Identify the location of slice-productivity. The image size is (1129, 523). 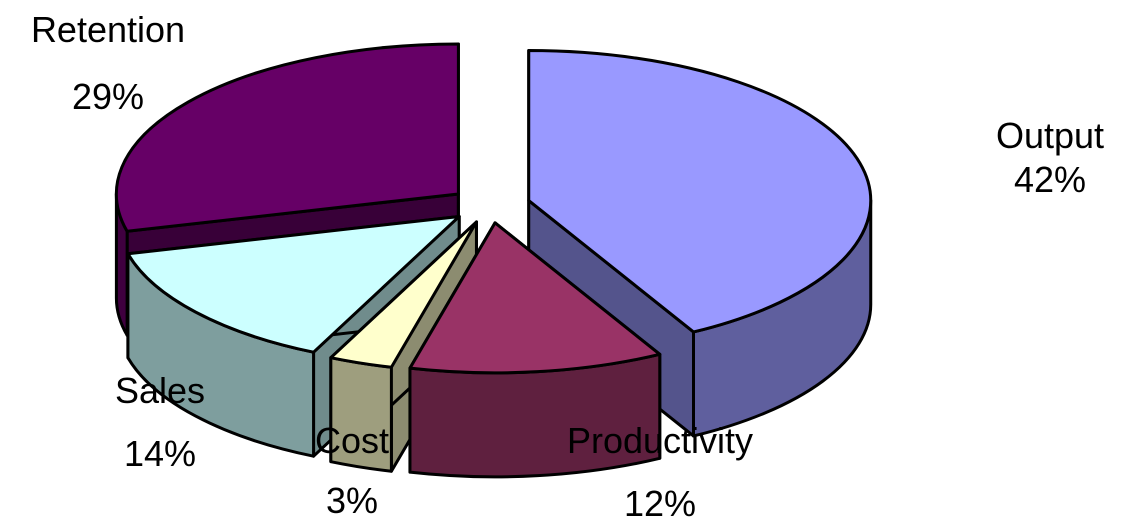
(535, 350).